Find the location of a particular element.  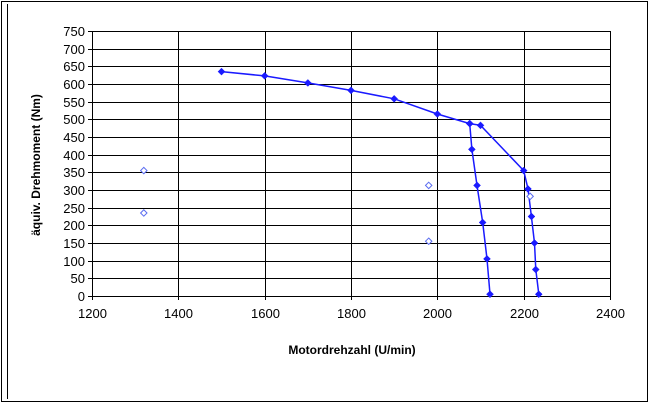

y-axis-title: äquiv. Drehmoment (Nm) is located at coordinates (36, 165).